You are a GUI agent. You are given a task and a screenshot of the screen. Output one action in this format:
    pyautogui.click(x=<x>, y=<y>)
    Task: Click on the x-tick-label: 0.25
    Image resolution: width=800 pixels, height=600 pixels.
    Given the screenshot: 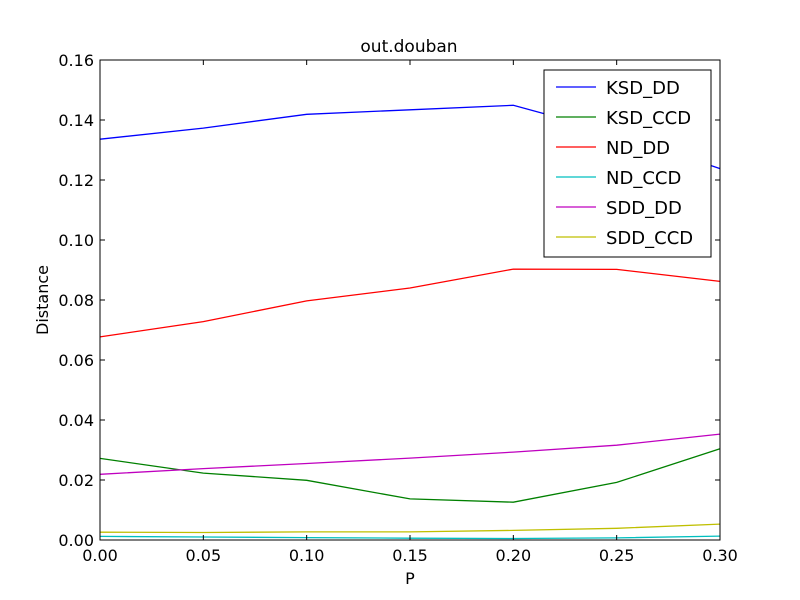 What is the action you would take?
    pyautogui.click(x=617, y=555)
    